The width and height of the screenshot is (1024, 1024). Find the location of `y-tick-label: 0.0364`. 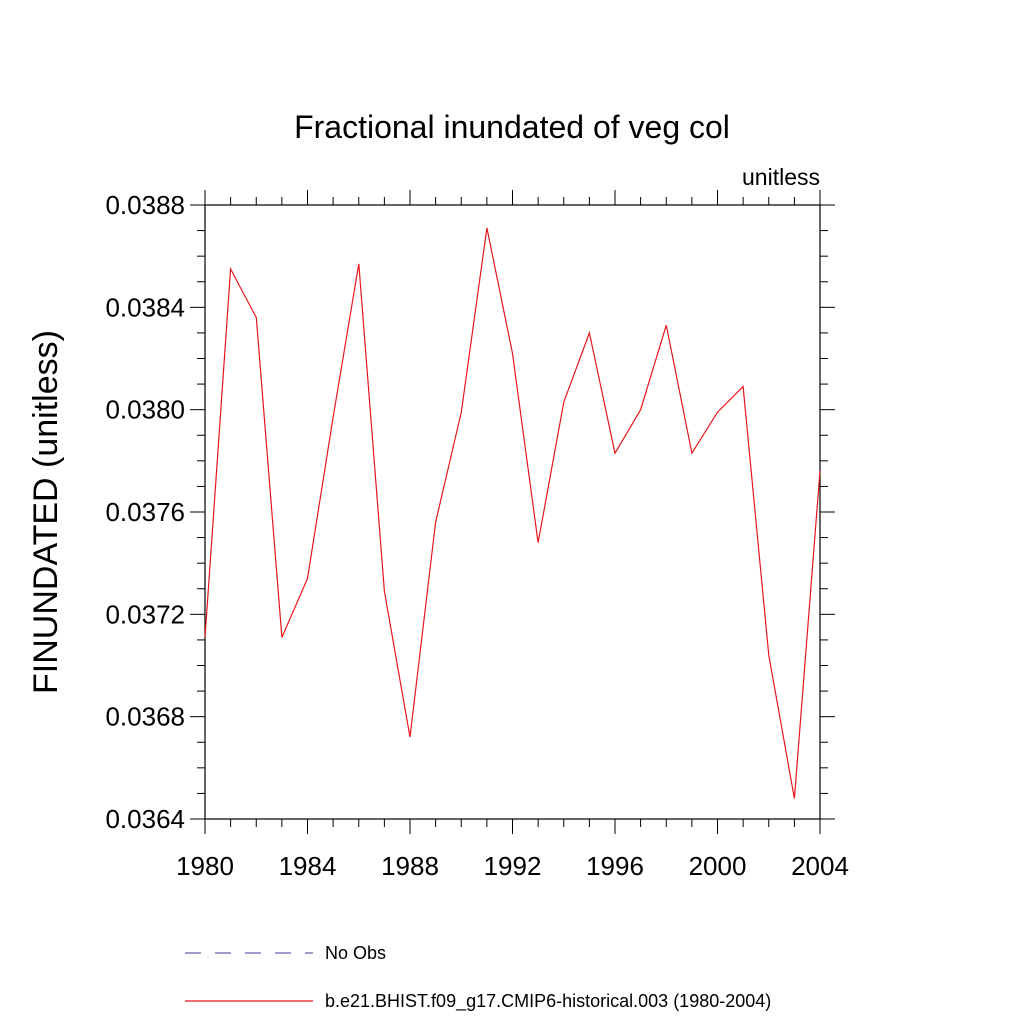

y-tick-label: 0.0364 is located at coordinates (145, 819).